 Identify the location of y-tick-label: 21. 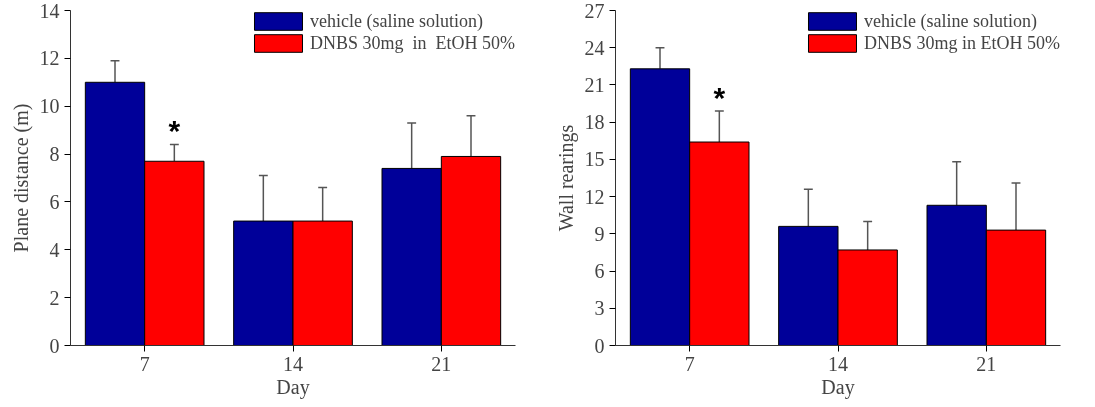
(594, 84).